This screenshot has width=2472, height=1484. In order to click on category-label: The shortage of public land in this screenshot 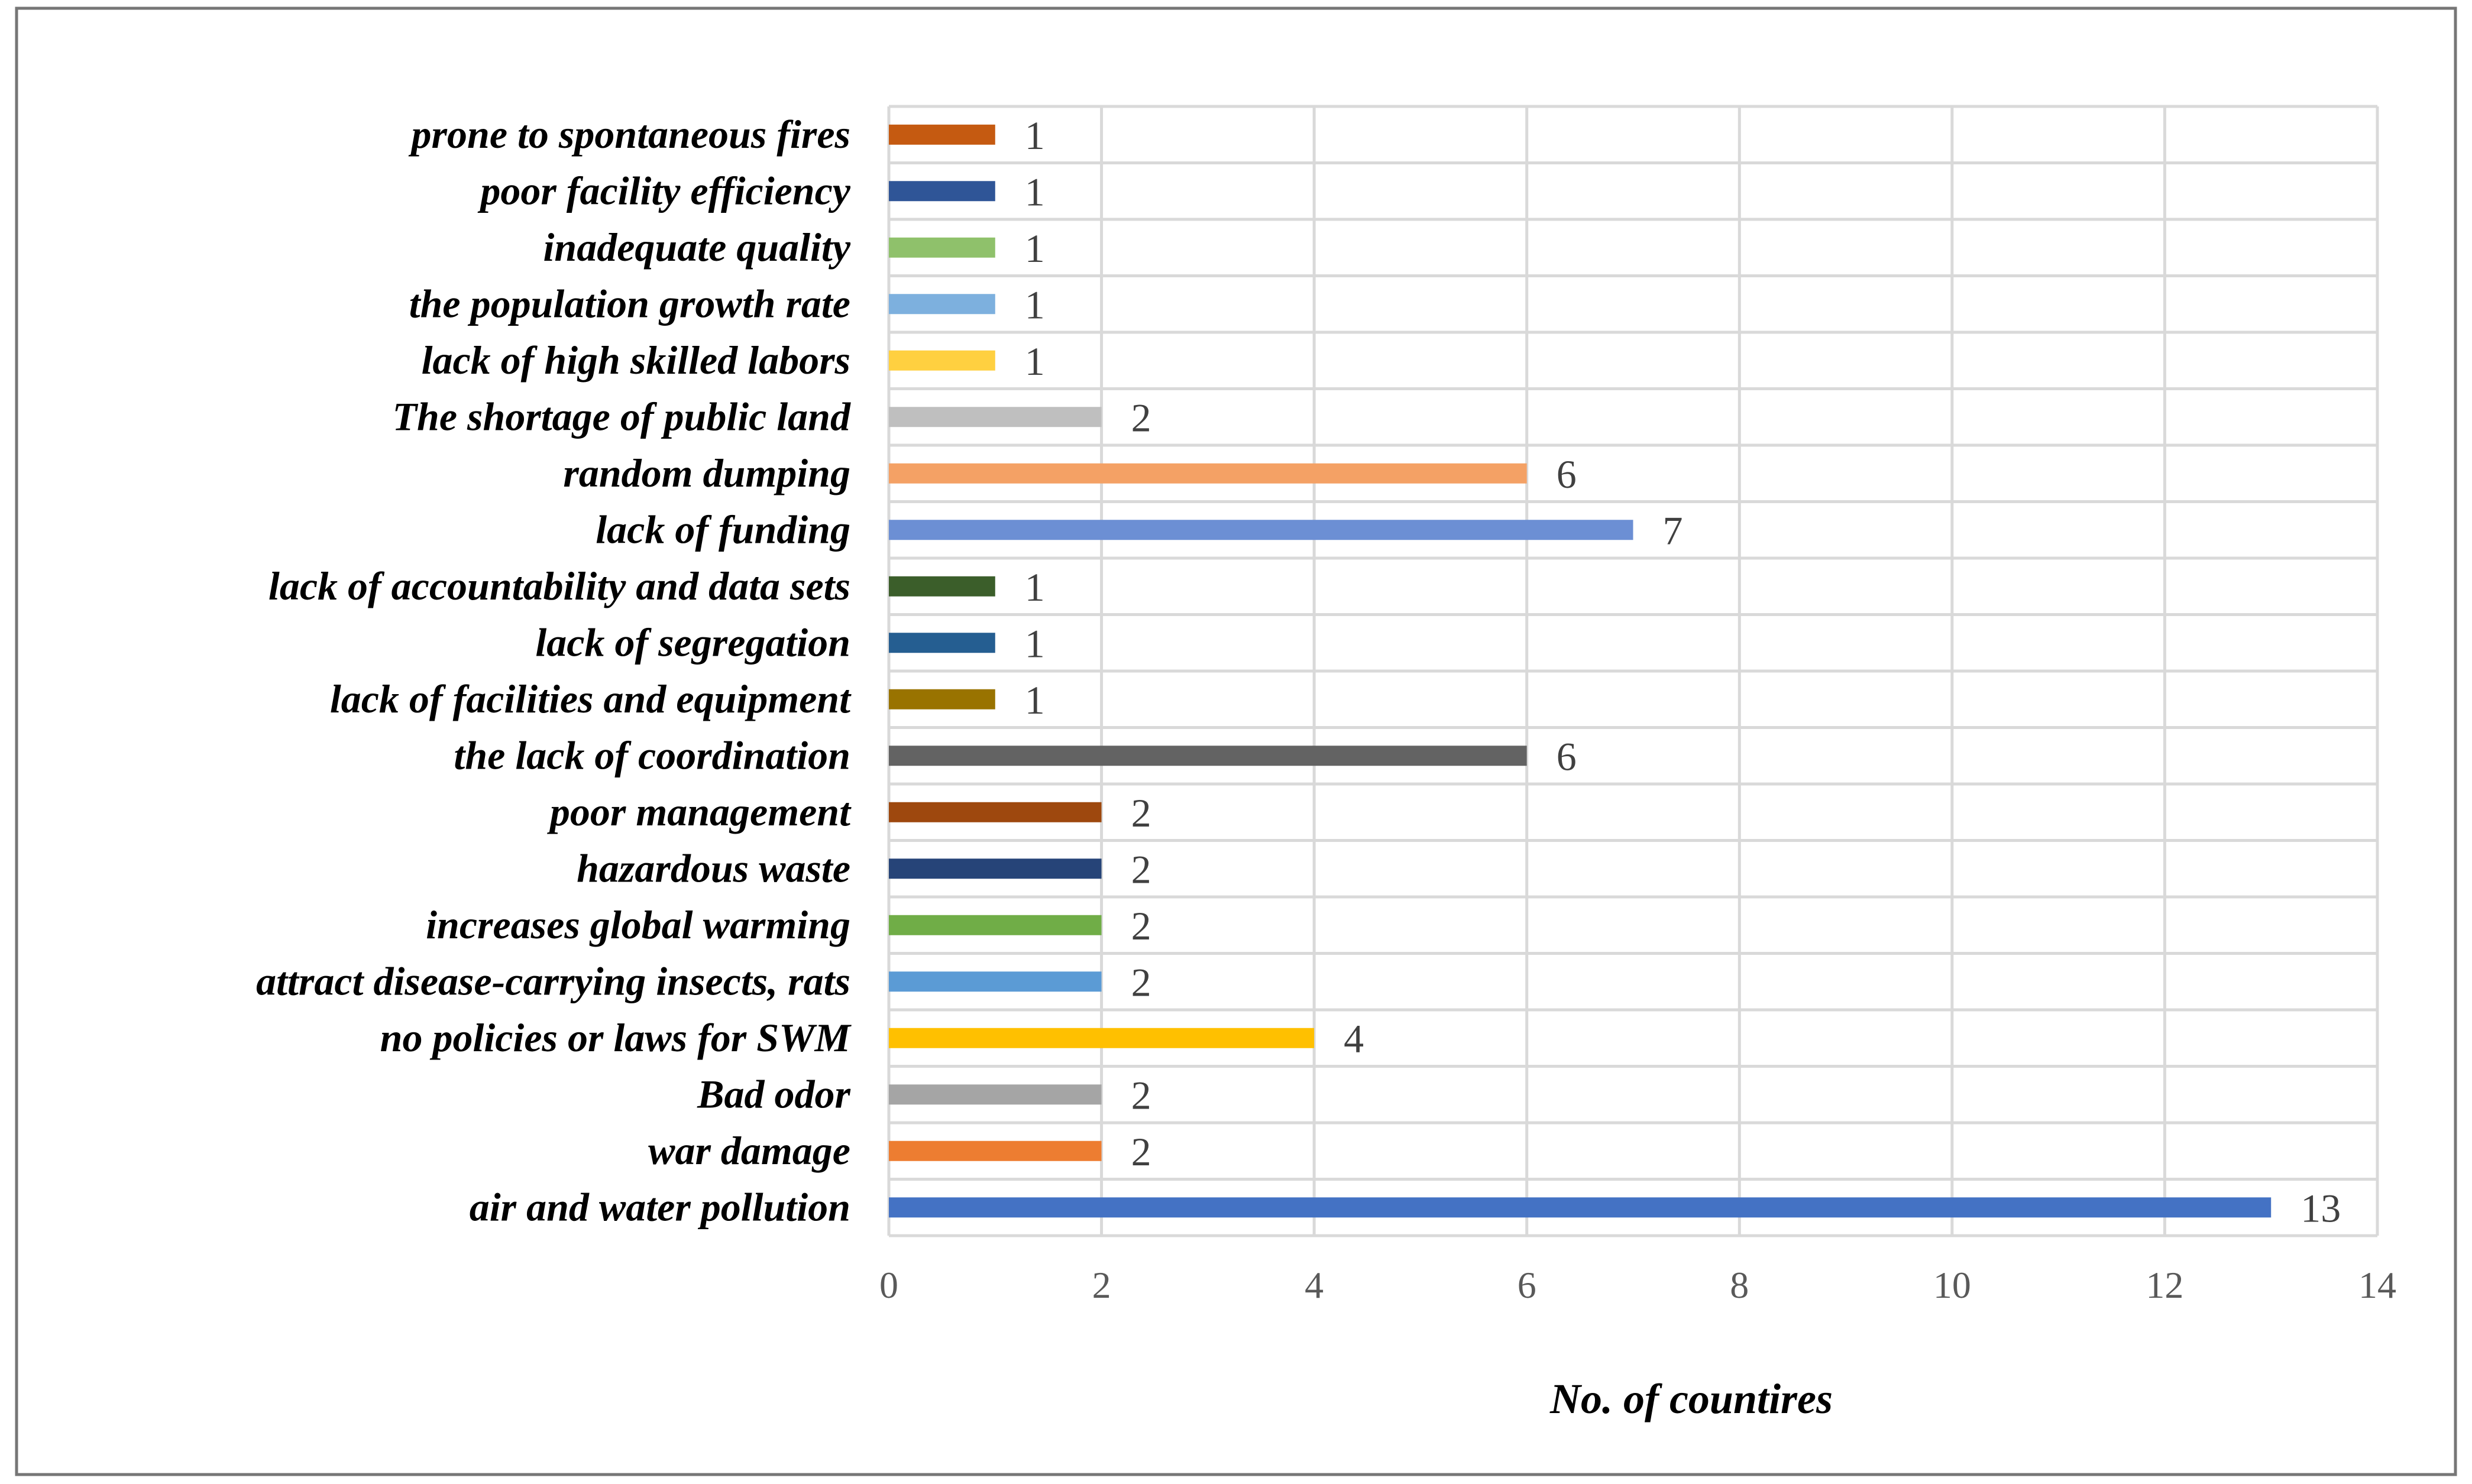, I will do `click(622, 416)`.